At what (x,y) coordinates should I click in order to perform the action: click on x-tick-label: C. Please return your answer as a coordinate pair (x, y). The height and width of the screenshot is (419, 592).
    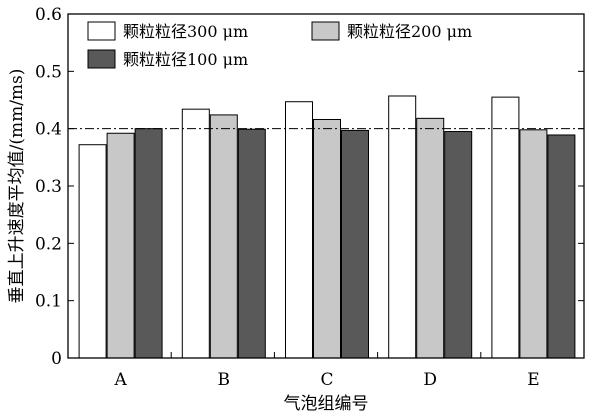
    Looking at the image, I should click on (326, 380).